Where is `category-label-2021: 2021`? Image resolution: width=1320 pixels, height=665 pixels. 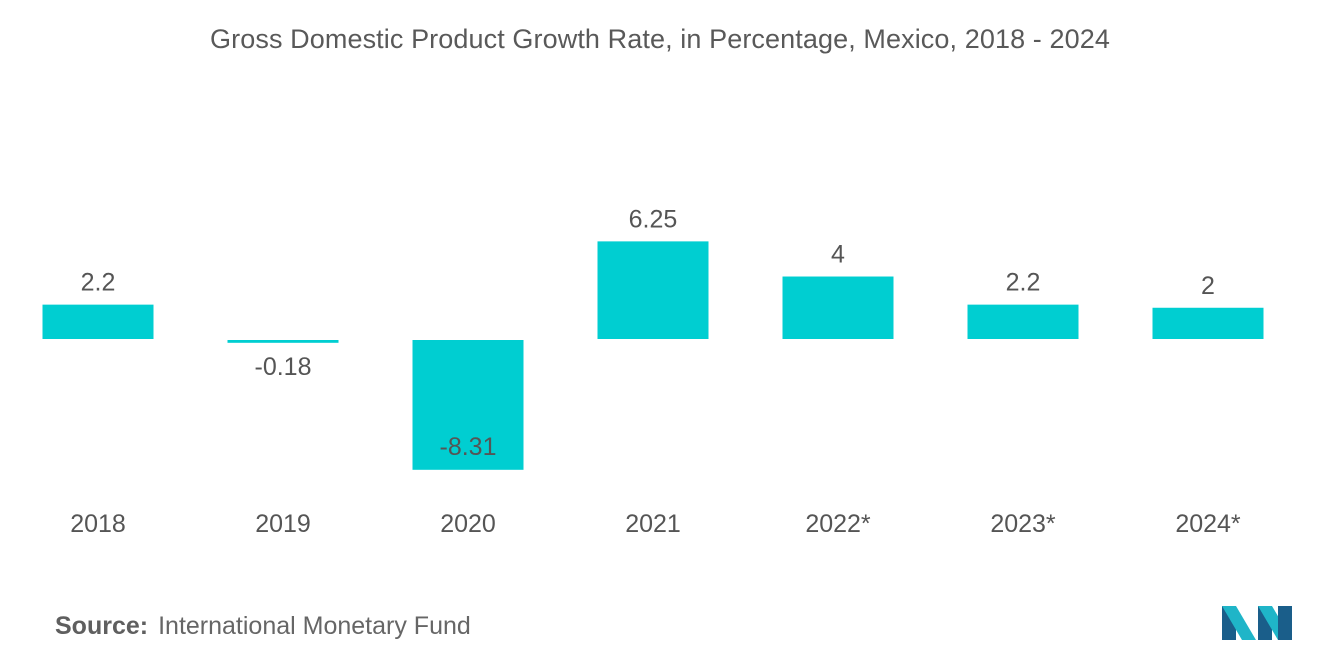
category-label-2021: 2021 is located at coordinates (653, 524).